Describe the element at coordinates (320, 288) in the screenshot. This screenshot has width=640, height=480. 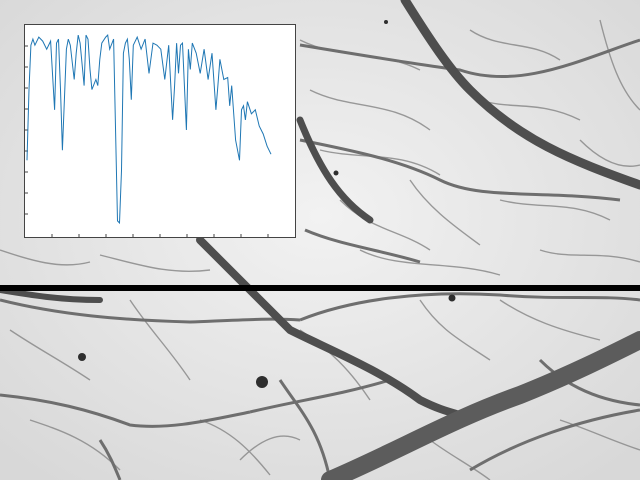
I see `scan-line` at that location.